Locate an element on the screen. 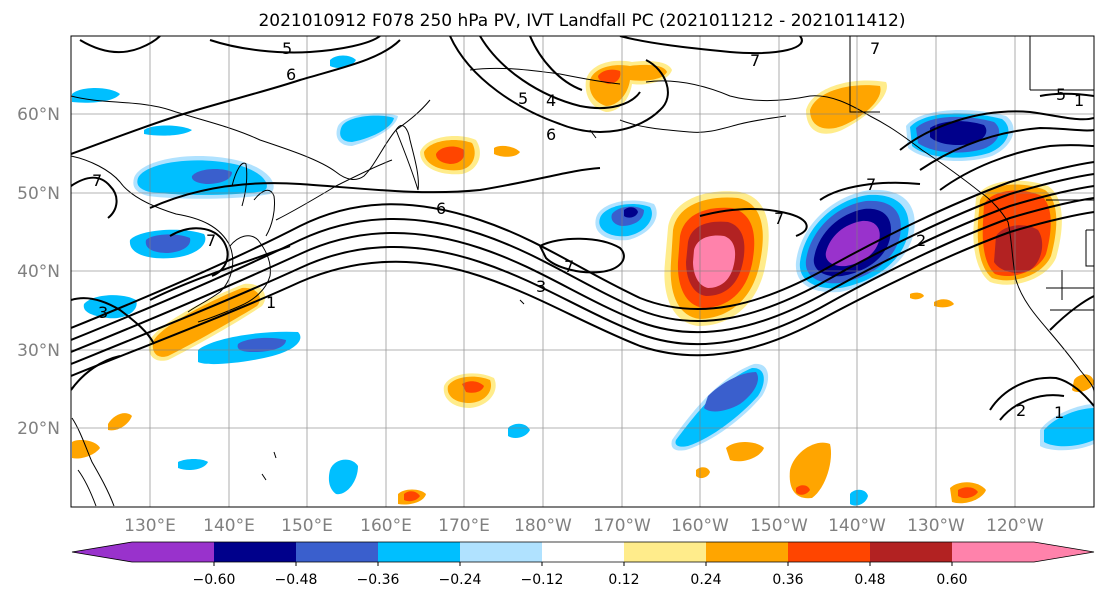  colorbar-outline is located at coordinates (583, 552).